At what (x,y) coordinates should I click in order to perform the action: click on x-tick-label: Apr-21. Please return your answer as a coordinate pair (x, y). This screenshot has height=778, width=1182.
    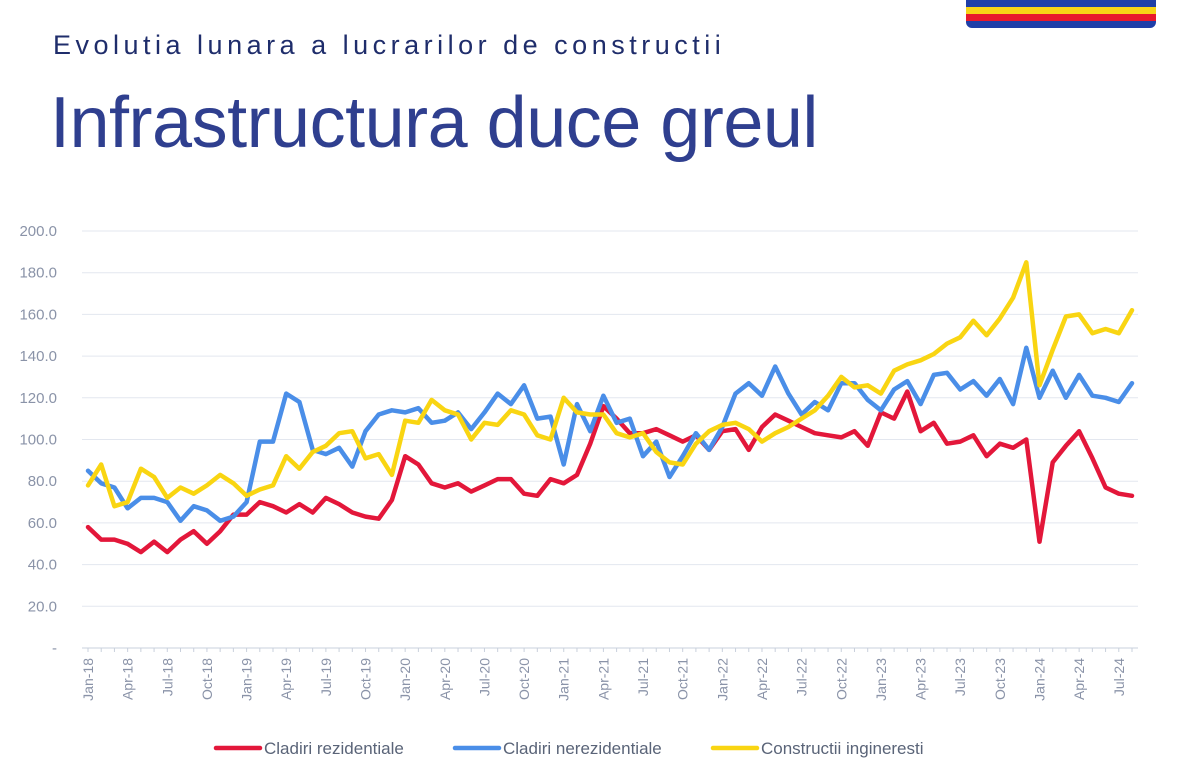
    Looking at the image, I should click on (603, 679).